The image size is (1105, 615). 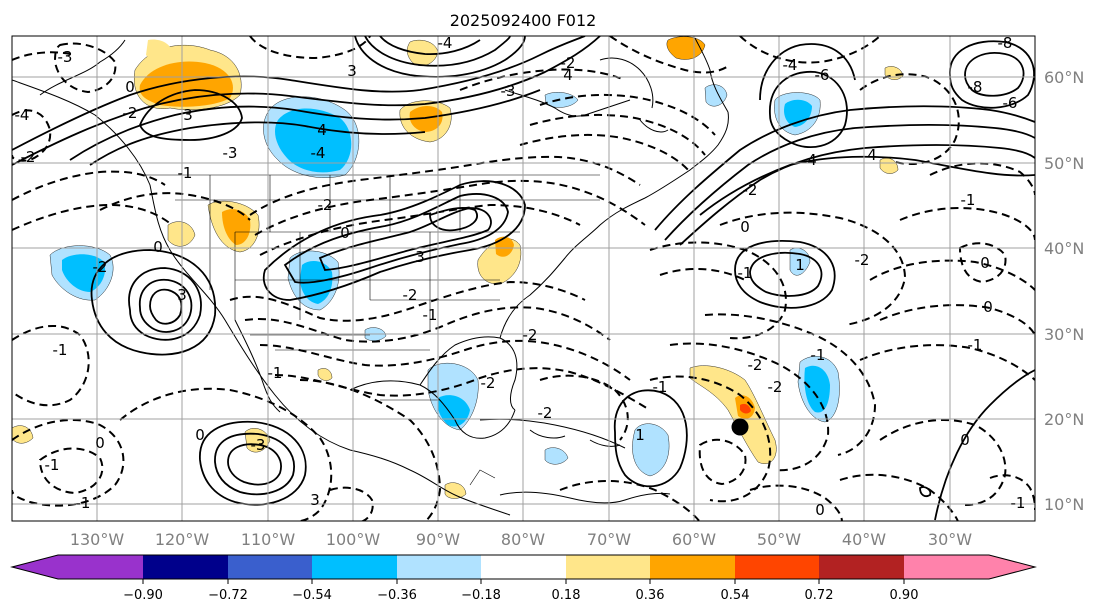 What do you see at coordinates (397, 595) in the screenshot?
I see `colorbar-tick-label: −0.36` at bounding box center [397, 595].